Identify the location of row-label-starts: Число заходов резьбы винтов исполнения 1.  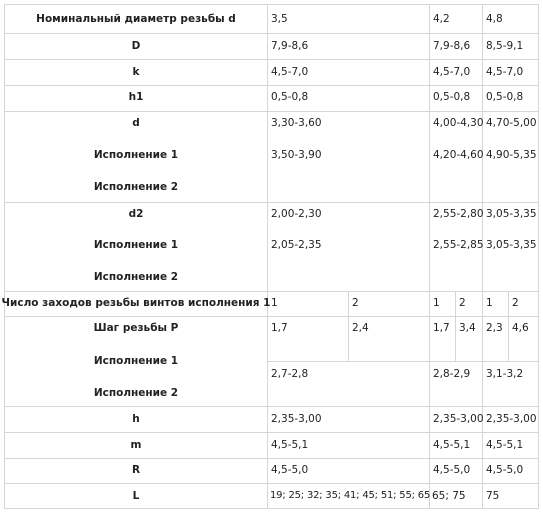
(136, 303).